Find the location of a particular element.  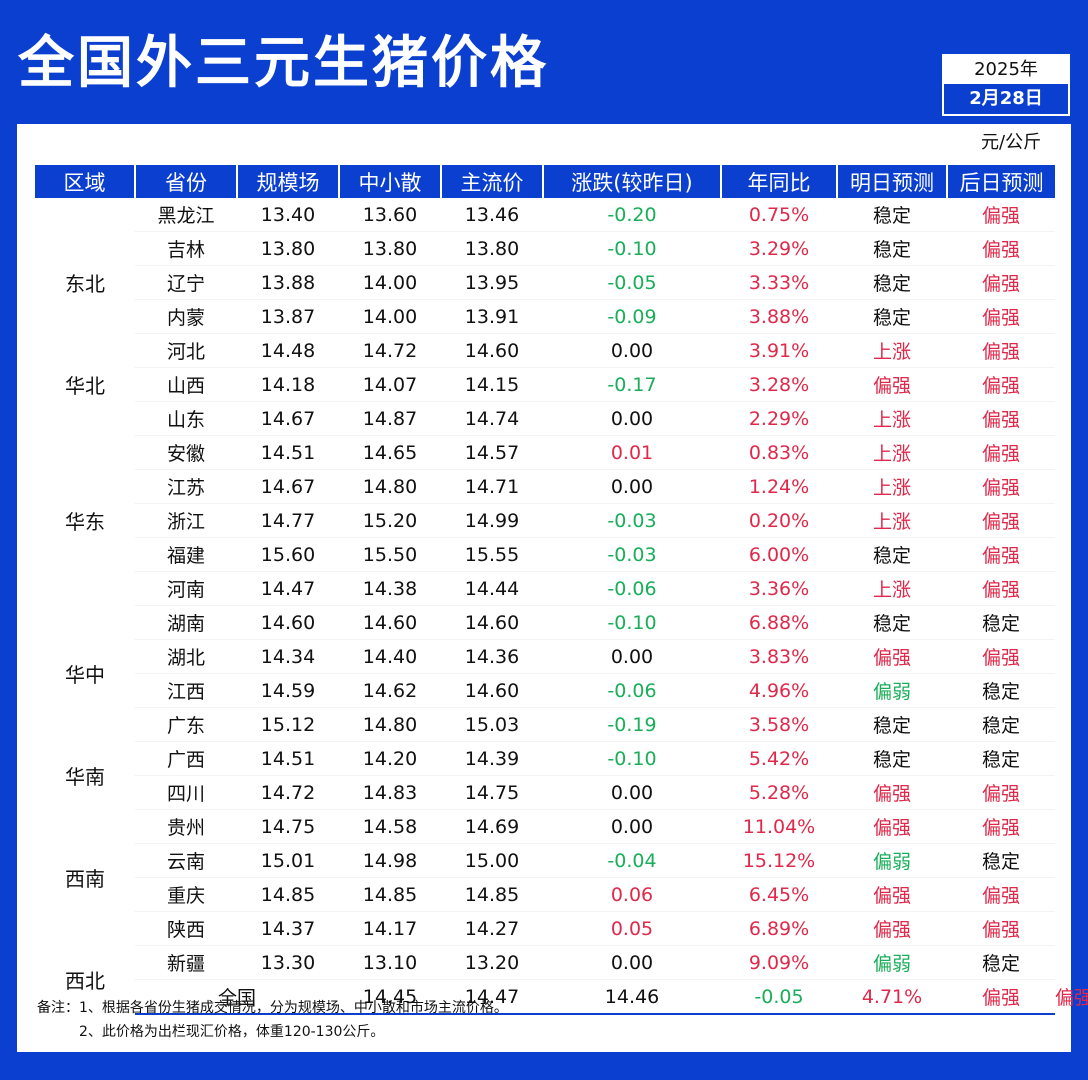

large-farm-cell: 14.48 is located at coordinates (288, 350).